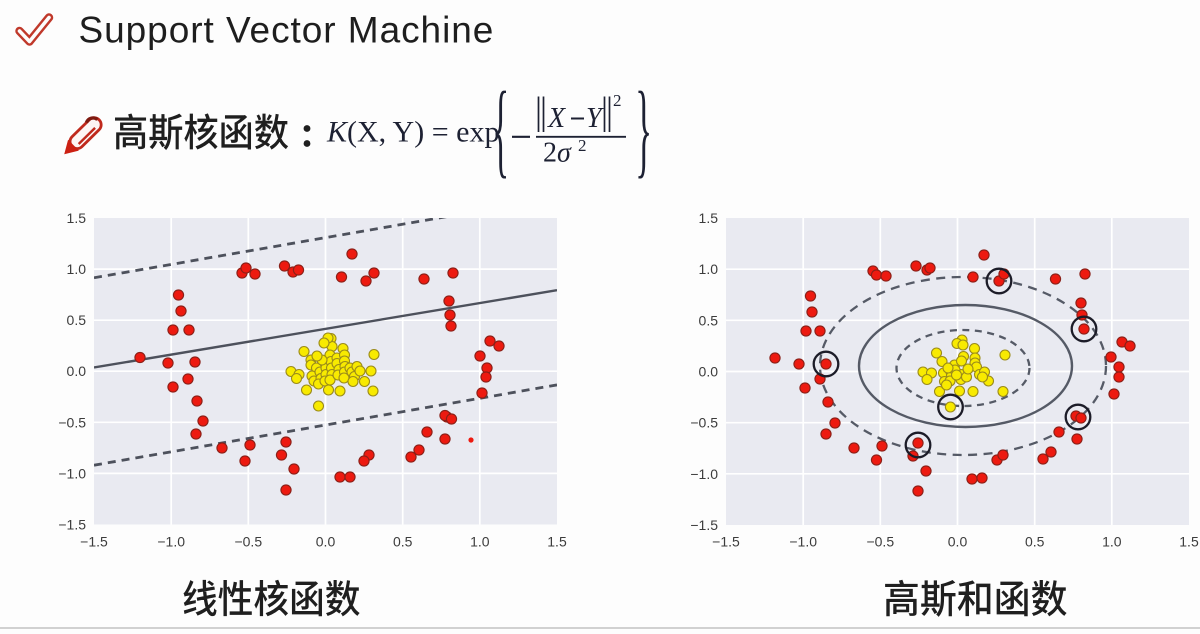  What do you see at coordinates (595, 118) in the screenshot?
I see `svg-text: Y` at bounding box center [595, 118].